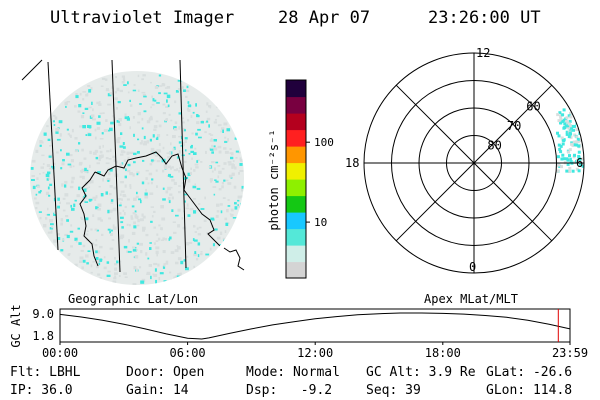 The height and width of the screenshot is (400, 600). Describe the element at coordinates (41, 390) in the screenshot. I see `ip-status: IP: 36.0` at that location.